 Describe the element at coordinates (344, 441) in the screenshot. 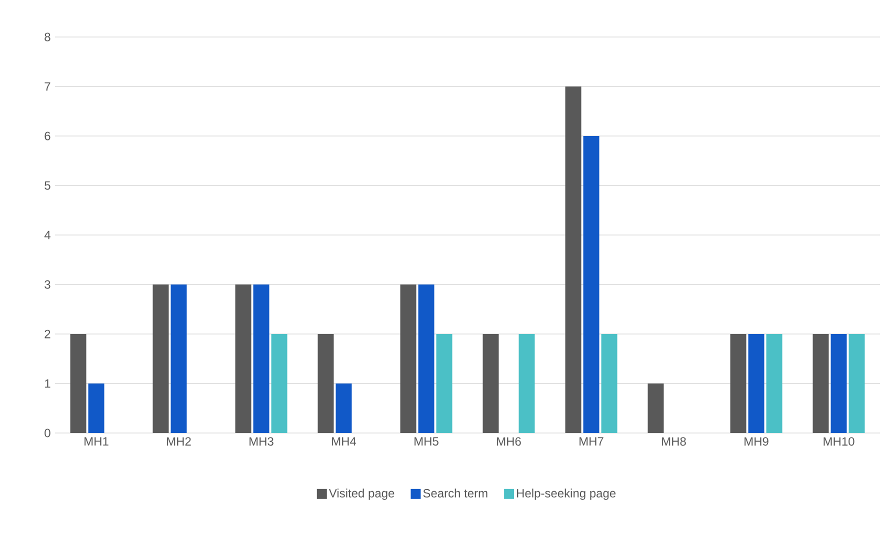

I see `x-tick-label: MH4` at that location.